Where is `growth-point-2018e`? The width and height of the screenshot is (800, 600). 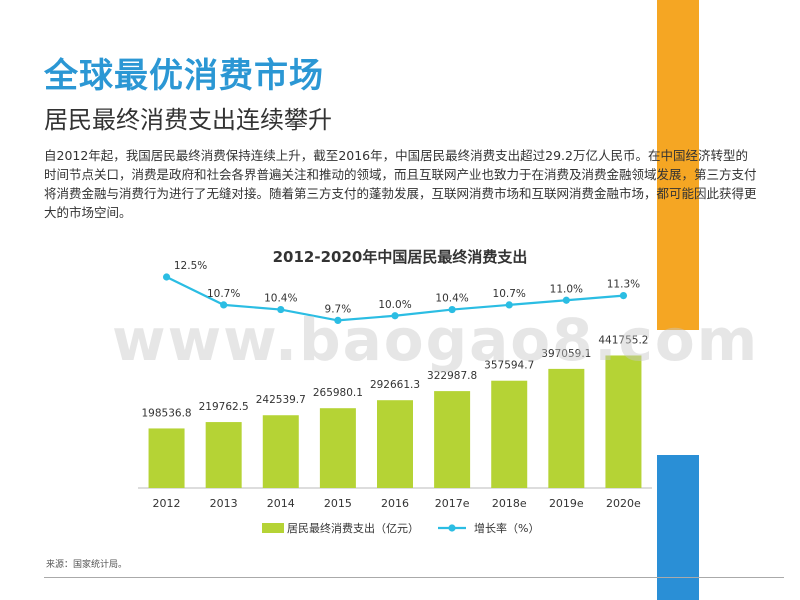 growth-point-2018e is located at coordinates (509, 305).